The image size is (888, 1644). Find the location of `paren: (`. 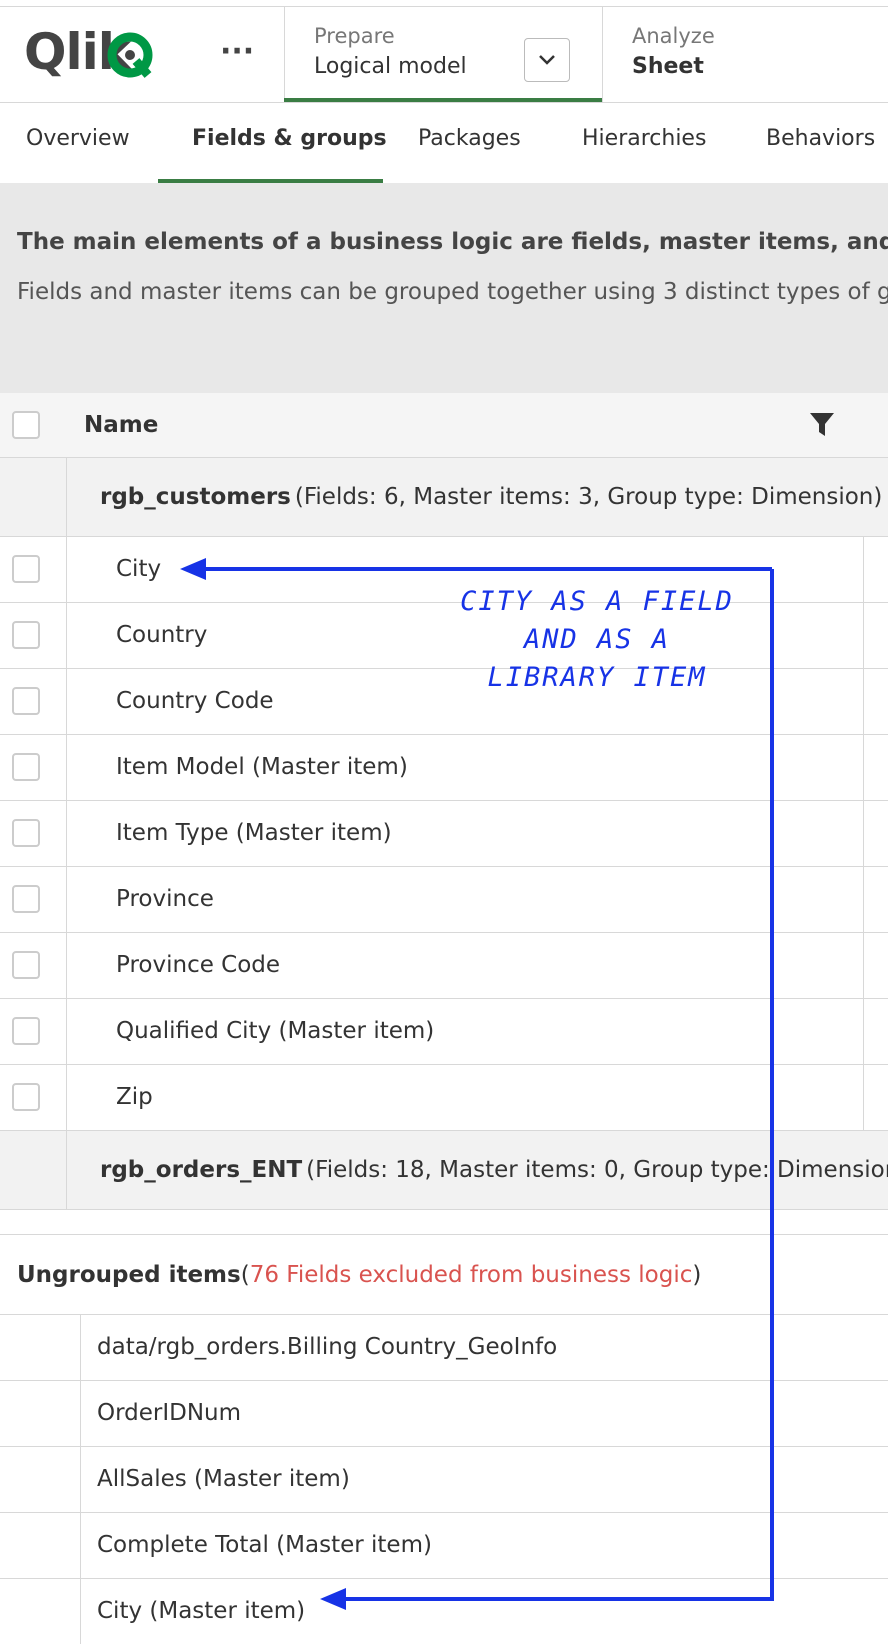

paren: ( is located at coordinates (245, 1275).